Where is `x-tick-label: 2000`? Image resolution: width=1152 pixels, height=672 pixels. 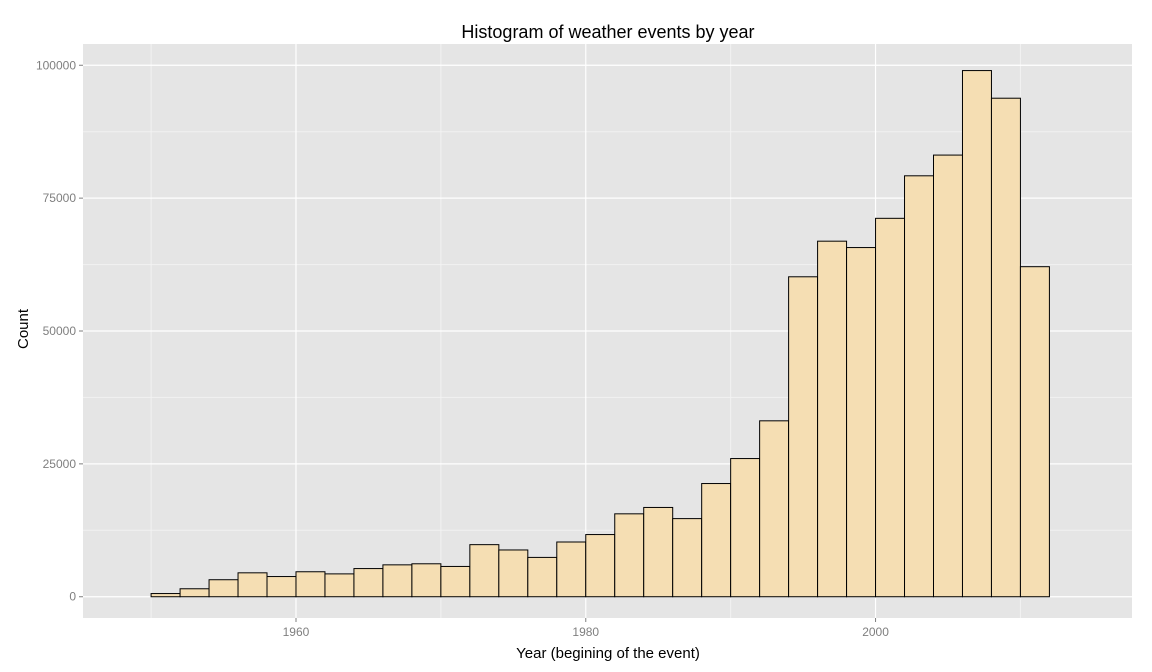 x-tick-label: 2000 is located at coordinates (875, 632).